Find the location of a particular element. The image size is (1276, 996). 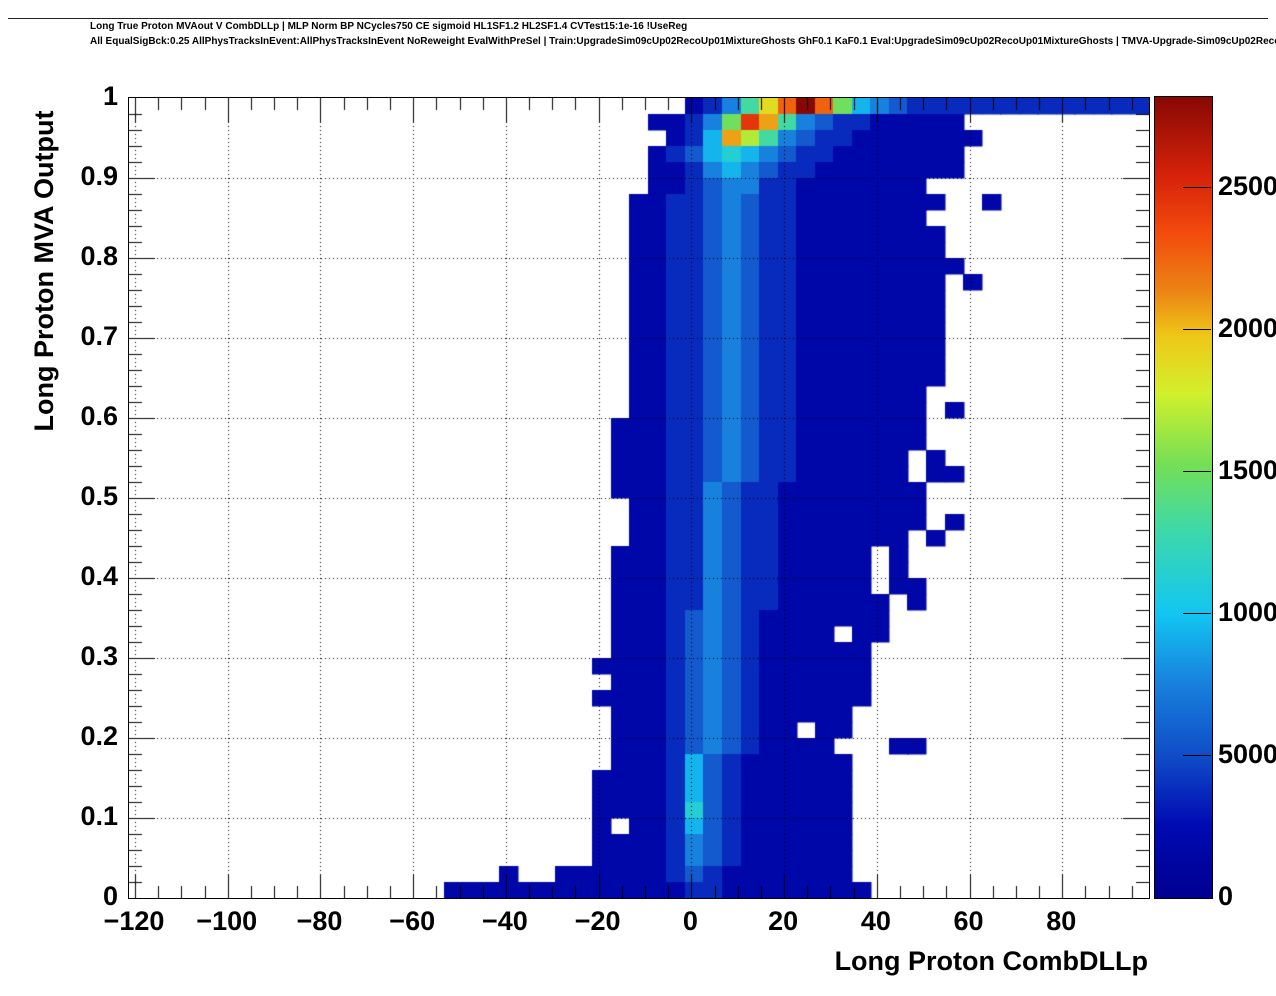

color-scale-bar is located at coordinates (1183, 497).